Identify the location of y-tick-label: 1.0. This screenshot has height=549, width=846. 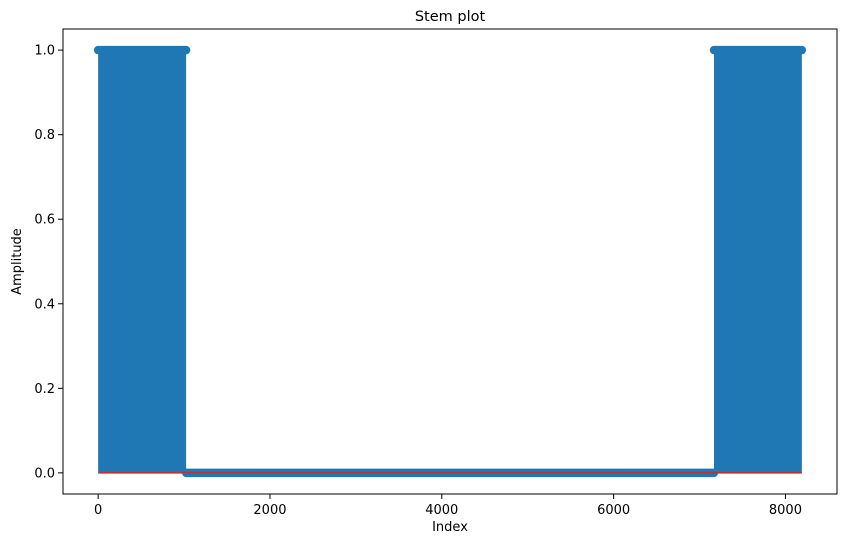
(44, 51).